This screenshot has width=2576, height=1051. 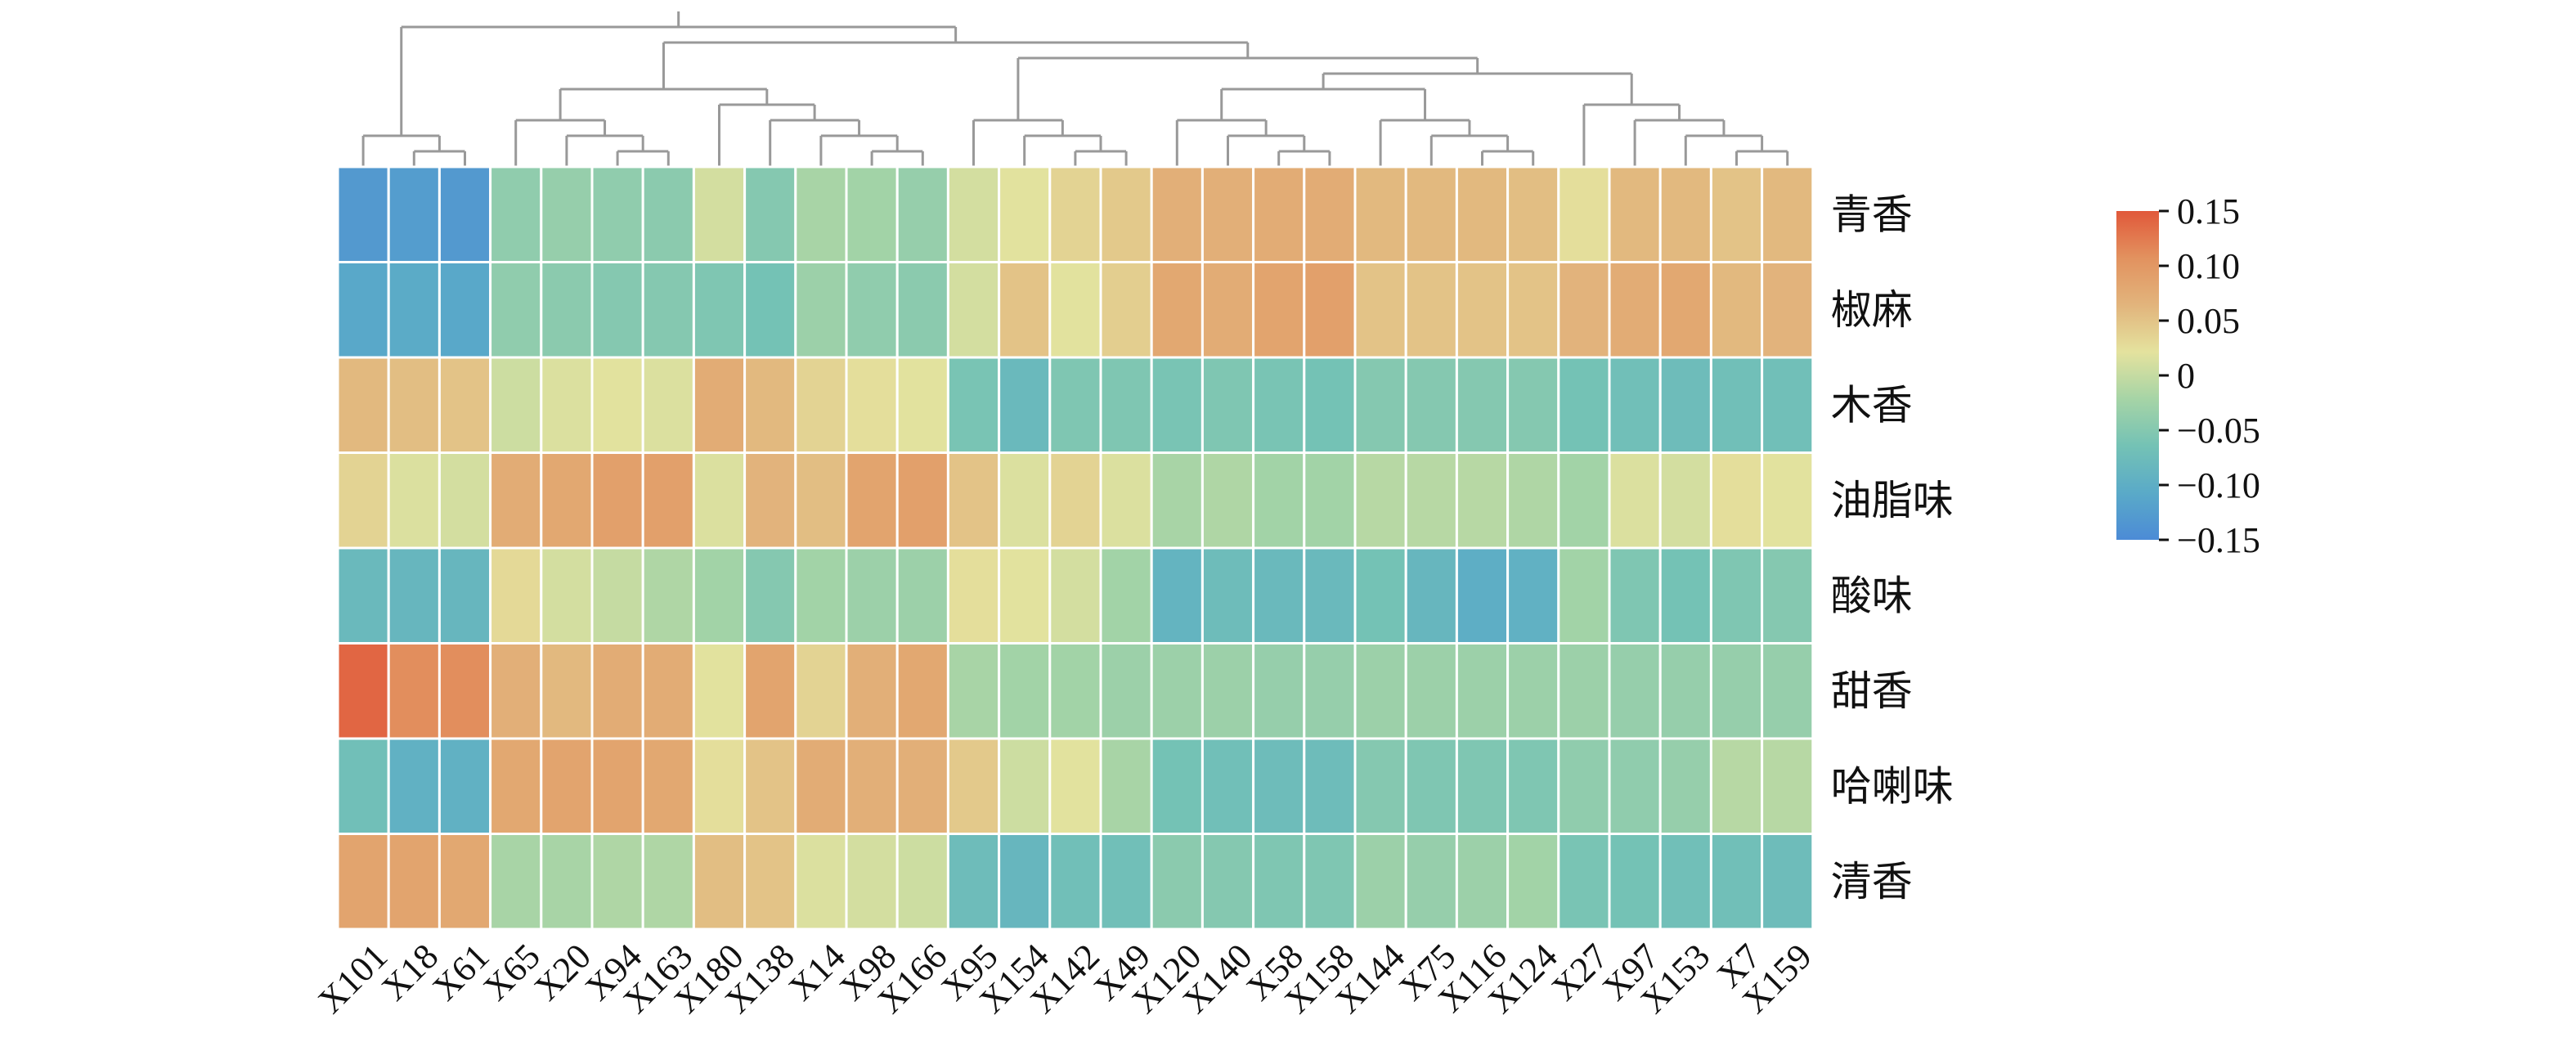 I want to click on colorbar: 0.15 0.10 0.05 0 −0.05 −0.10 −0.15, so click(x=2188, y=376).